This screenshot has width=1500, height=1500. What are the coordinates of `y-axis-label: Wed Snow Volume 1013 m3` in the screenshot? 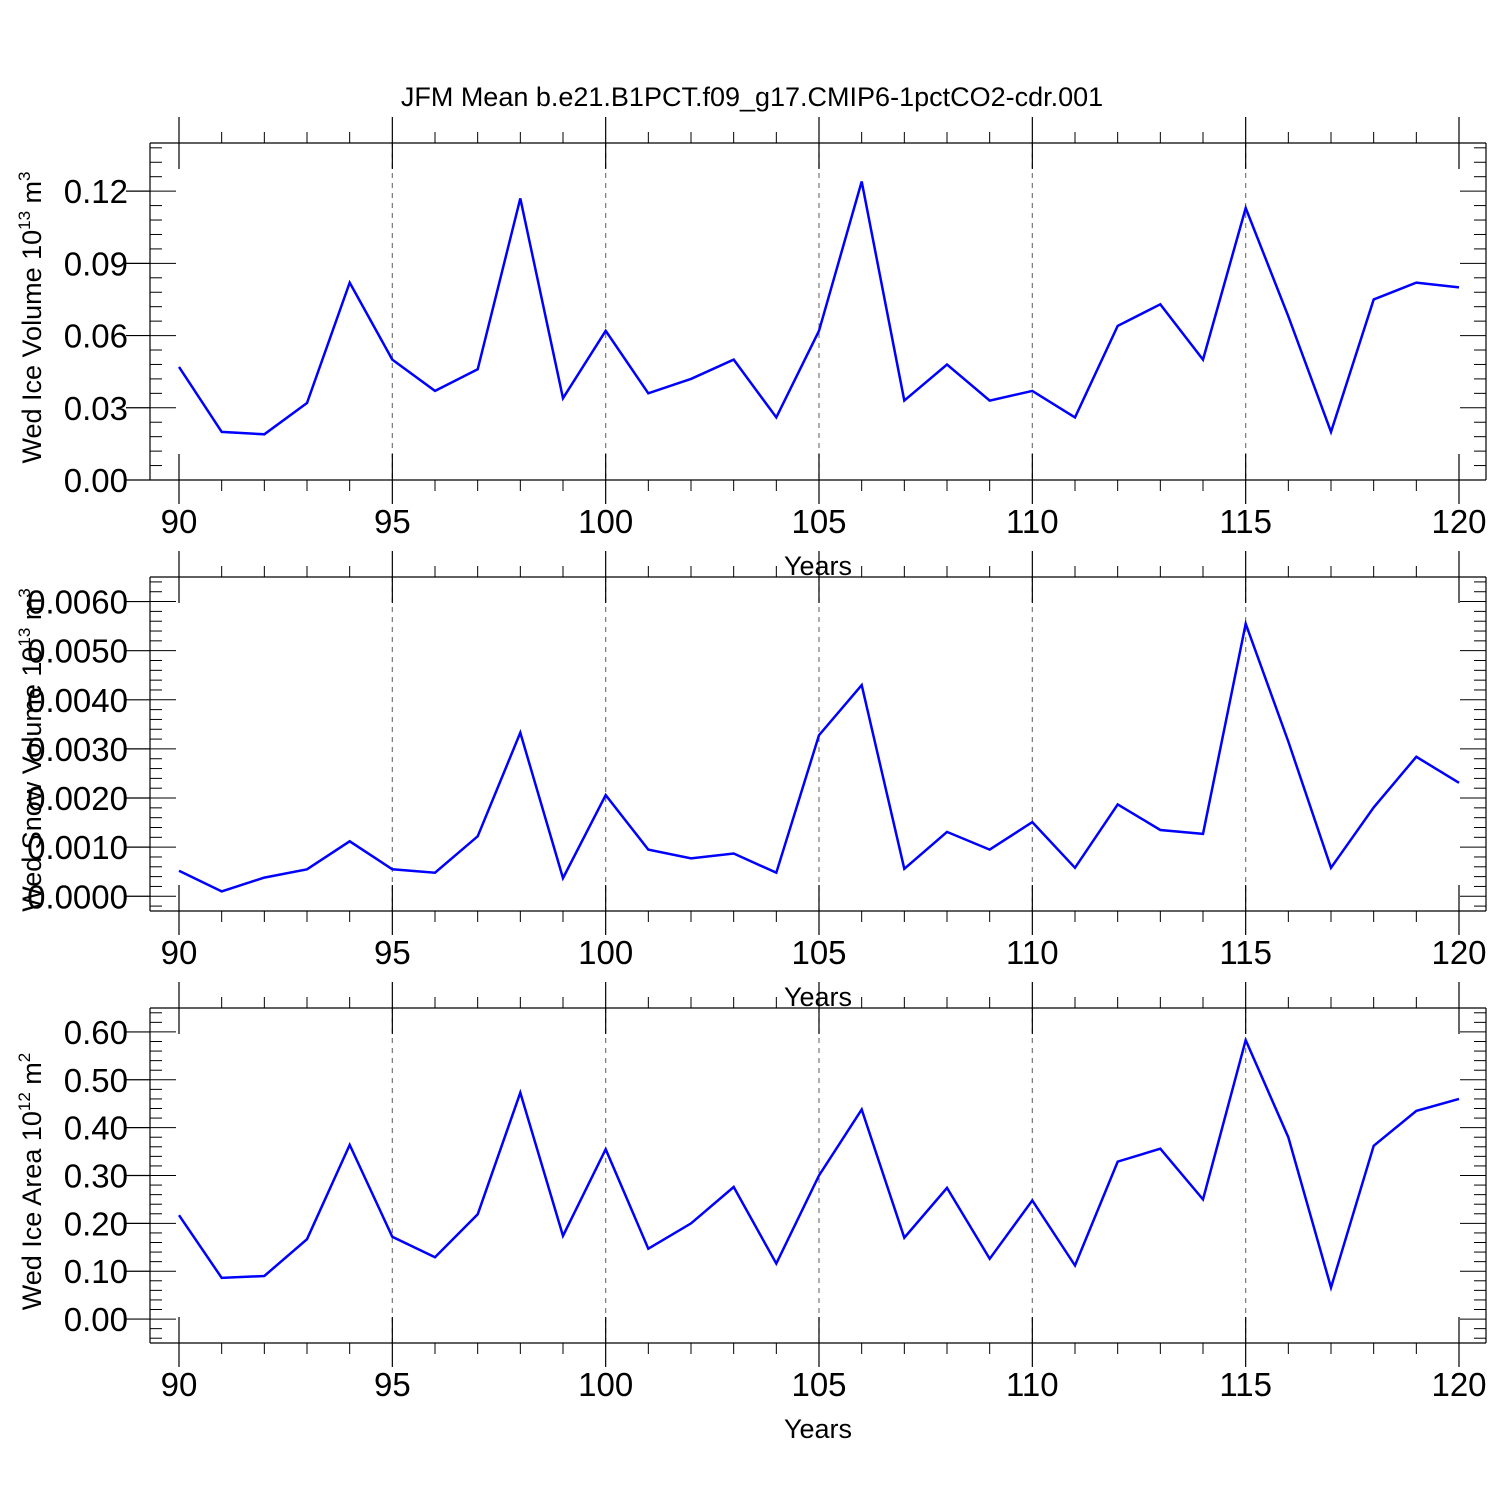 It's located at (31, 750).